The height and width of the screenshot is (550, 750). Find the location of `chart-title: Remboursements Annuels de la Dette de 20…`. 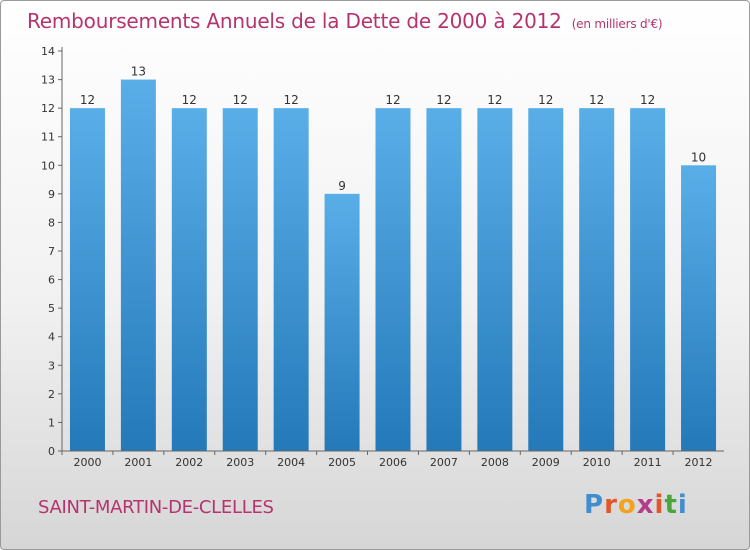

chart-title: Remboursements Annuels de la Dette de 20… is located at coordinates (345, 21).